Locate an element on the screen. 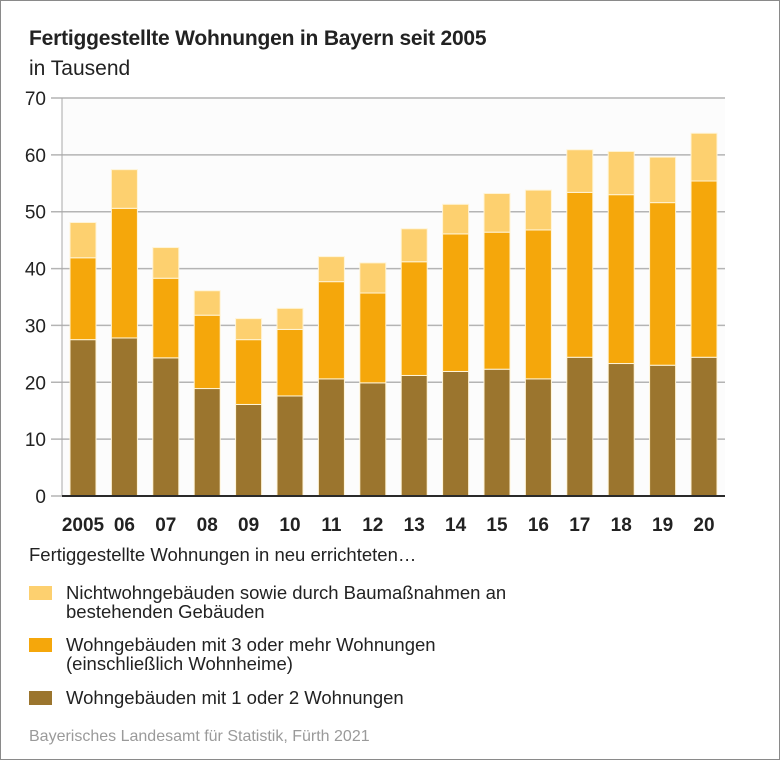  x-tick-label: 12 is located at coordinates (372, 525).